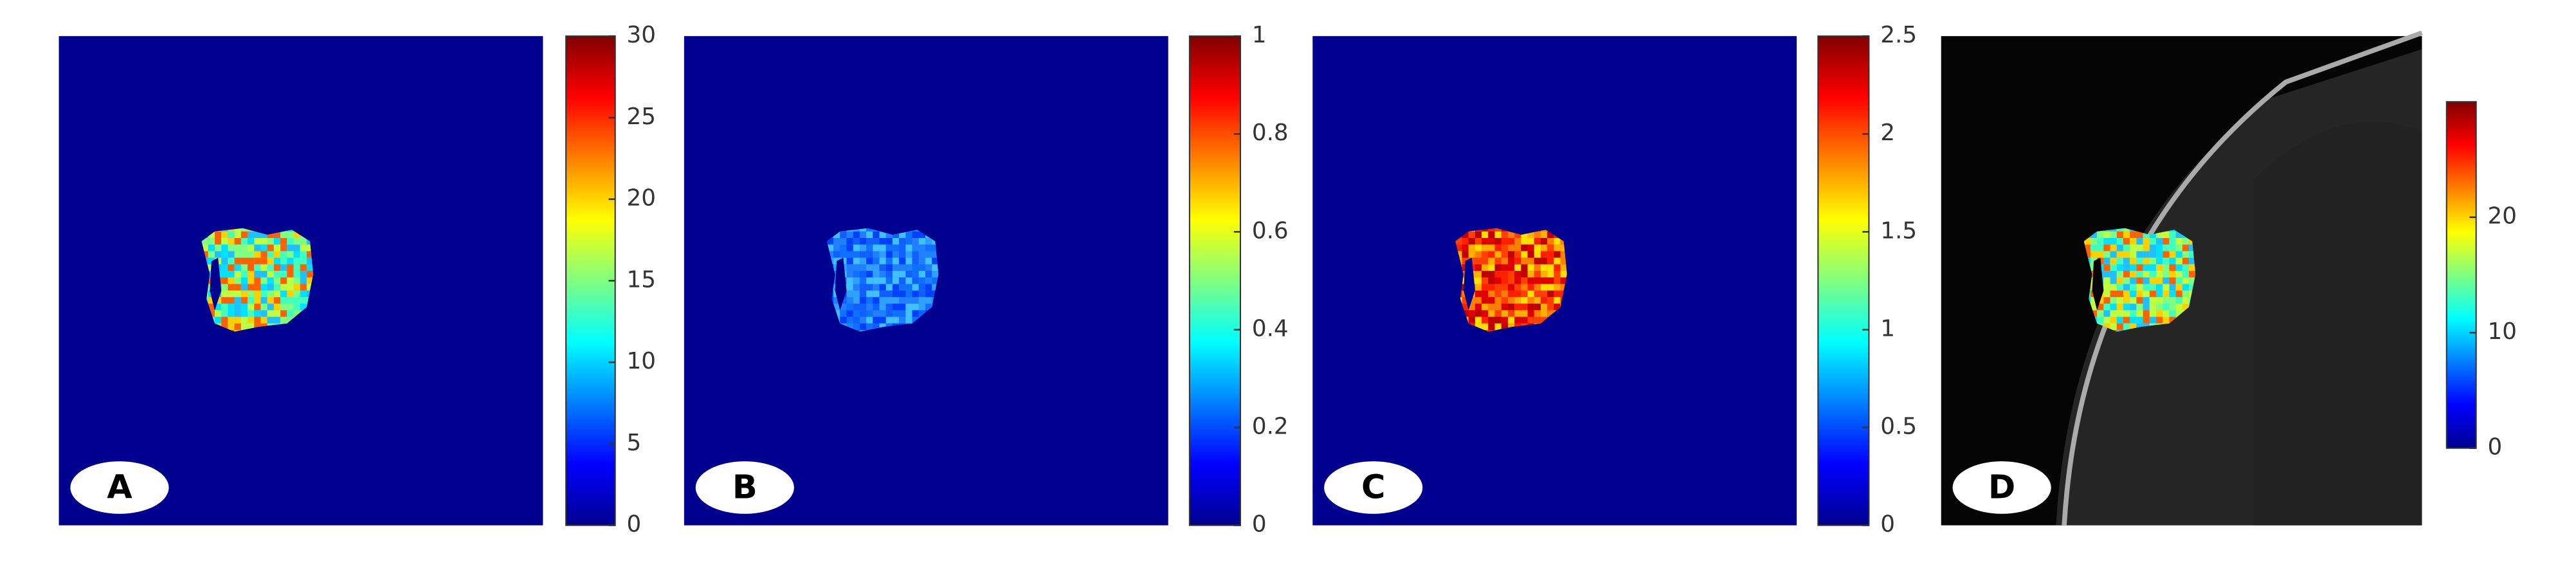 Image resolution: width=2576 pixels, height=568 pixels. Describe the element at coordinates (841, 284) in the screenshot. I see `lesion-gap` at that location.